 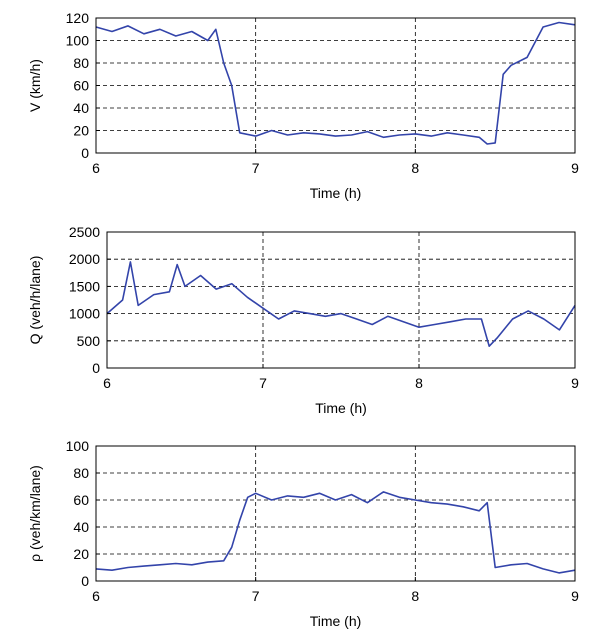 I want to click on y-axis-label: Q (veh/h/lane), so click(x=35, y=300).